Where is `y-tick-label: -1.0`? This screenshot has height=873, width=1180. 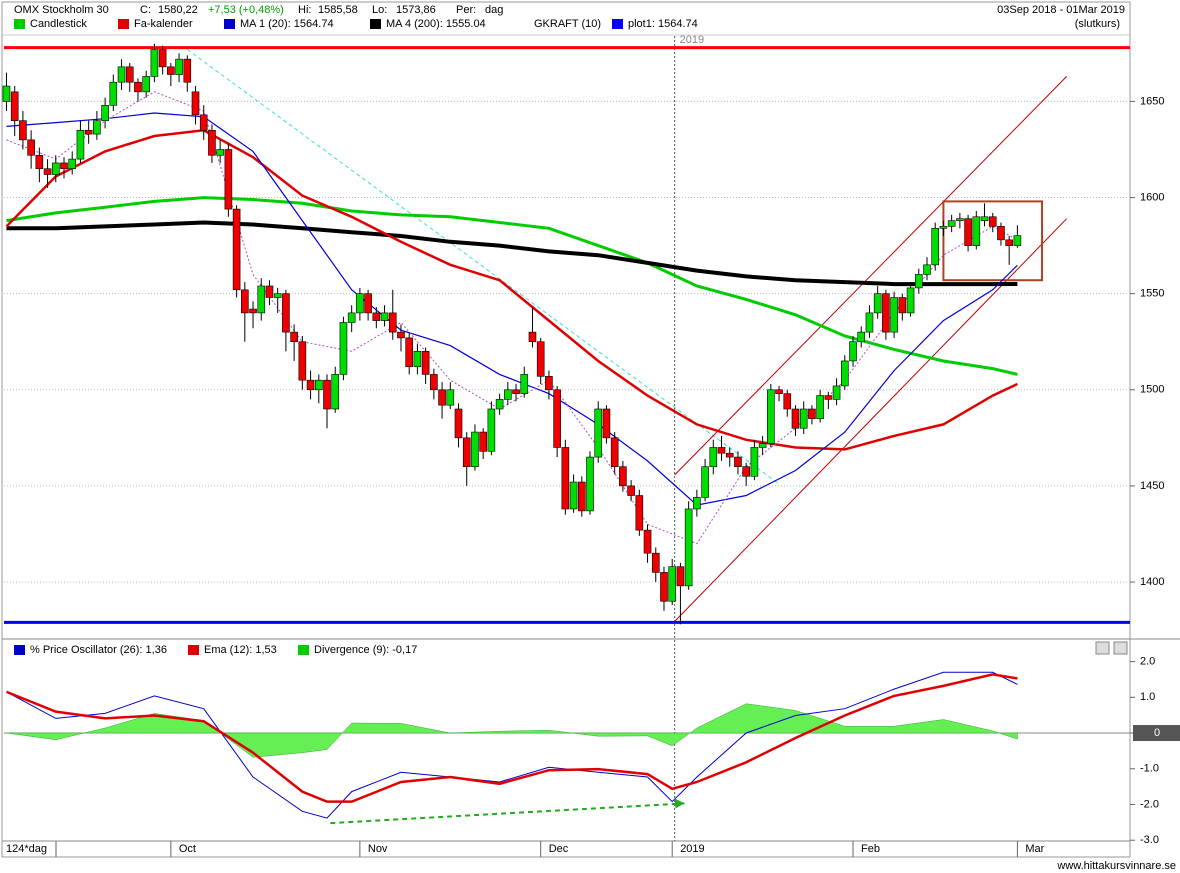
y-tick-label: -1.0 is located at coordinates (1149, 769).